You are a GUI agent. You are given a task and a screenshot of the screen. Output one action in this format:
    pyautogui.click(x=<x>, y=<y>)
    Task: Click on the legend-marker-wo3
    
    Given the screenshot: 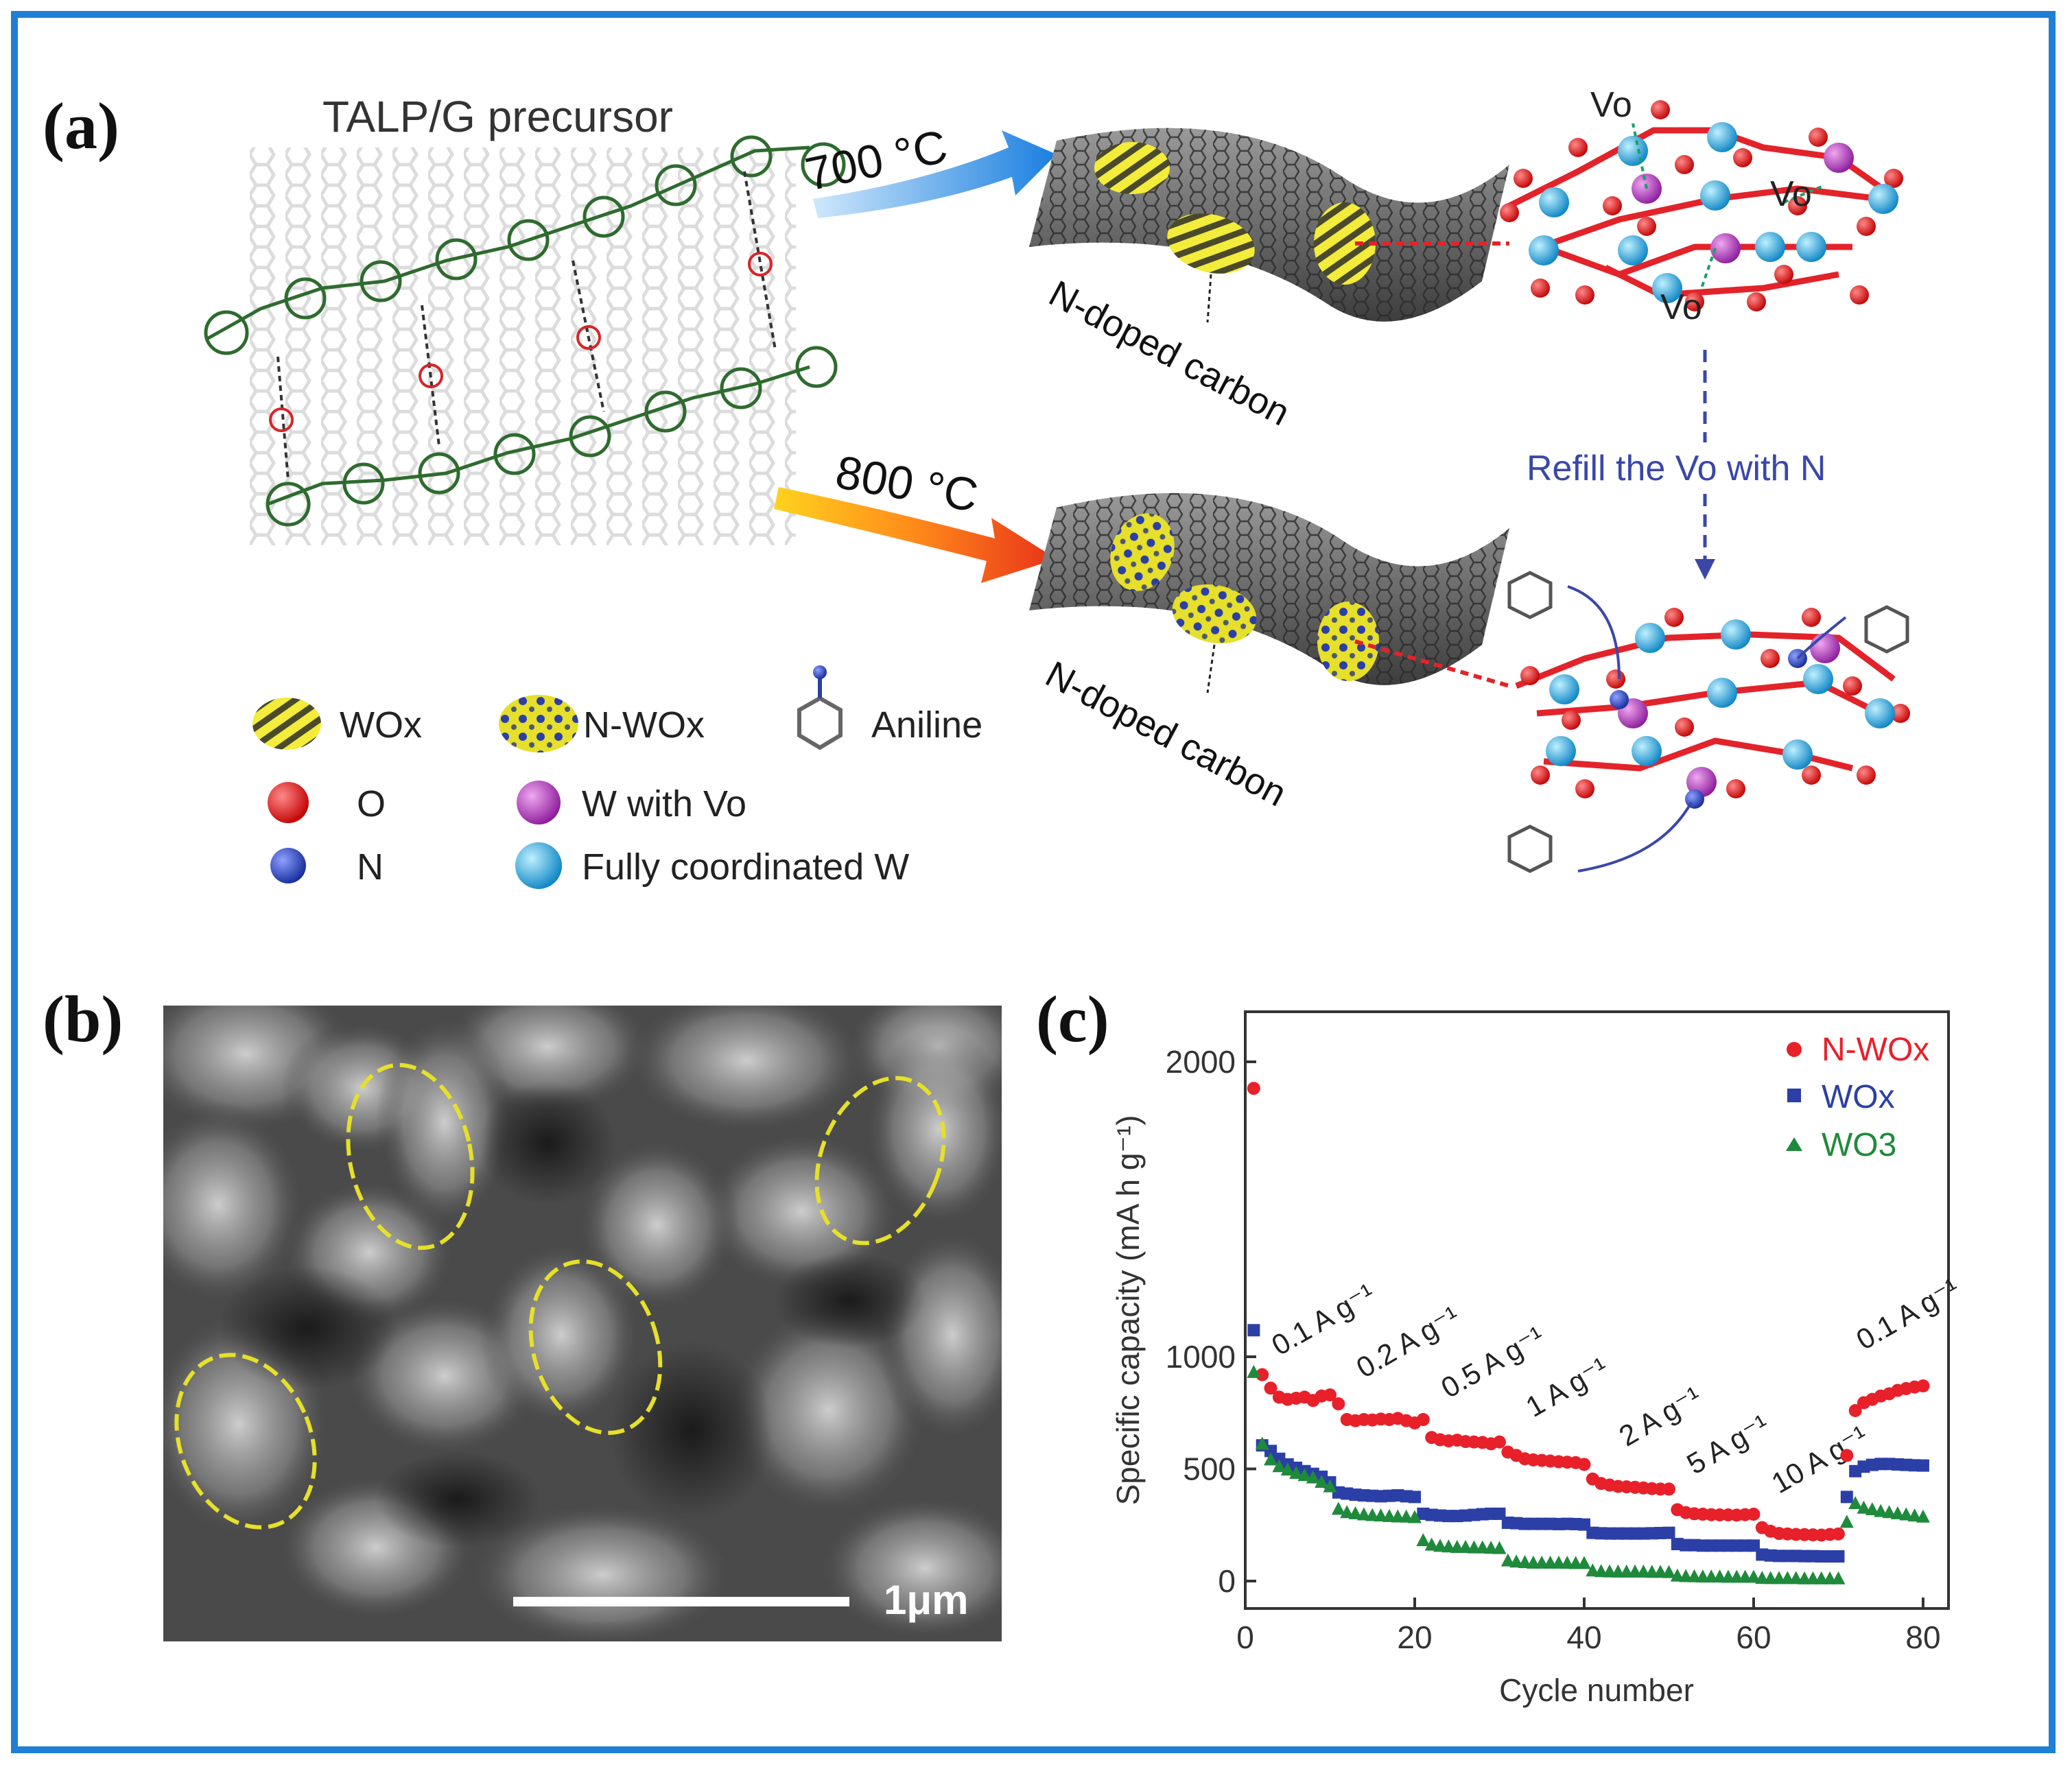 What is the action you would take?
    pyautogui.click(x=1794, y=1144)
    